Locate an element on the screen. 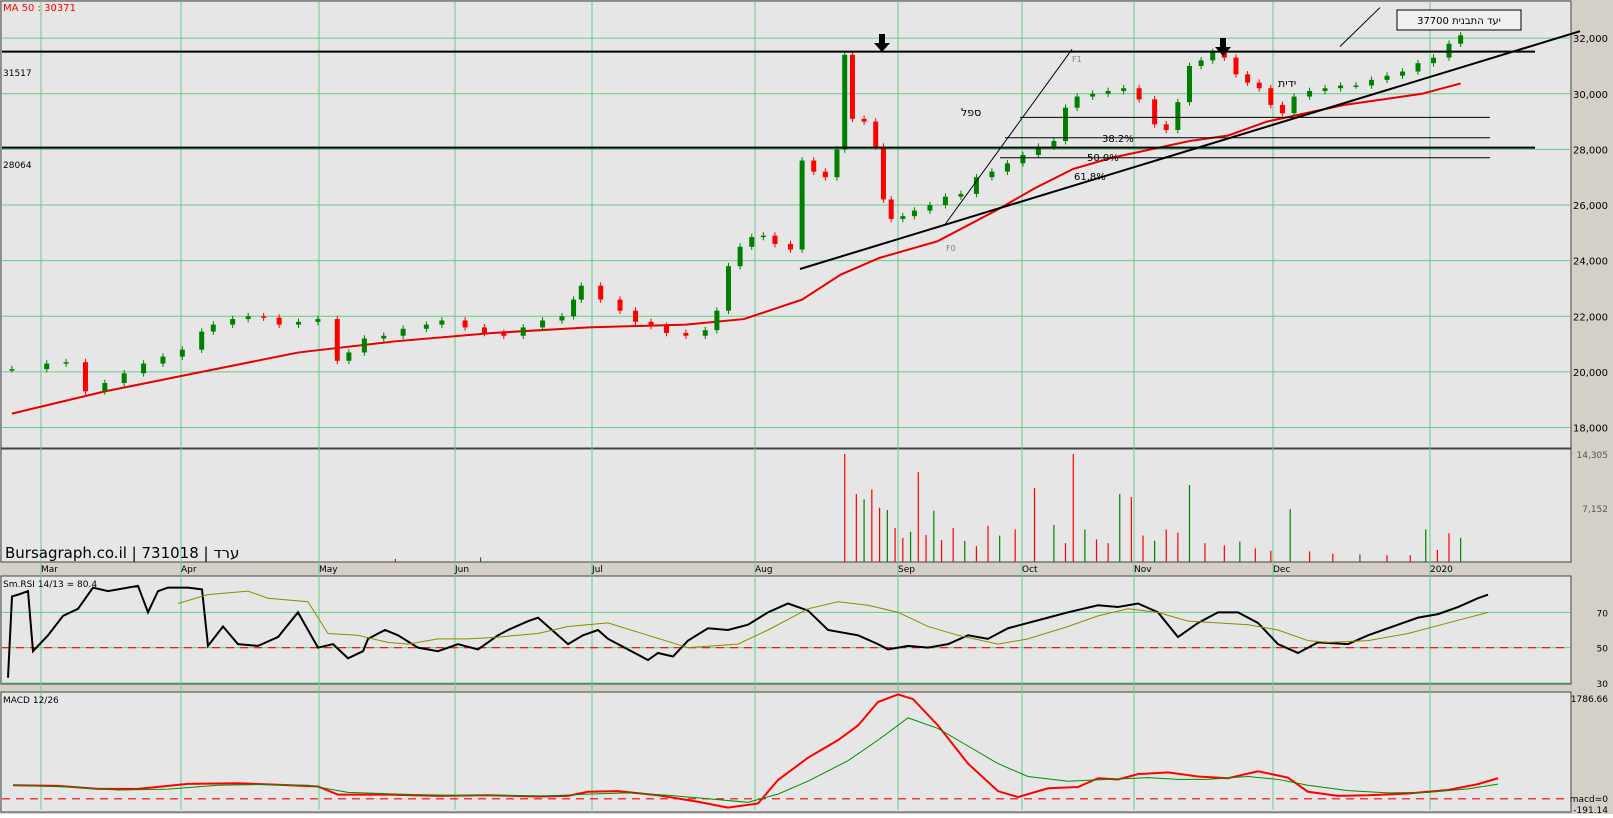 The height and width of the screenshot is (818, 1613). x-tick-label: Apr is located at coordinates (189, 570).